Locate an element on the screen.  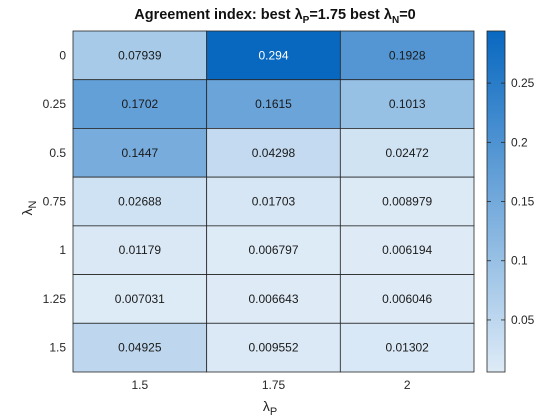
cell-value-label: 0.1013 is located at coordinates (407, 104).